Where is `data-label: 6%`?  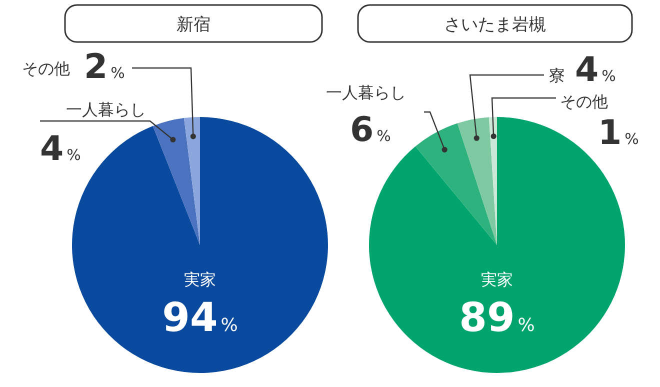 data-label: 6% is located at coordinates (370, 130).